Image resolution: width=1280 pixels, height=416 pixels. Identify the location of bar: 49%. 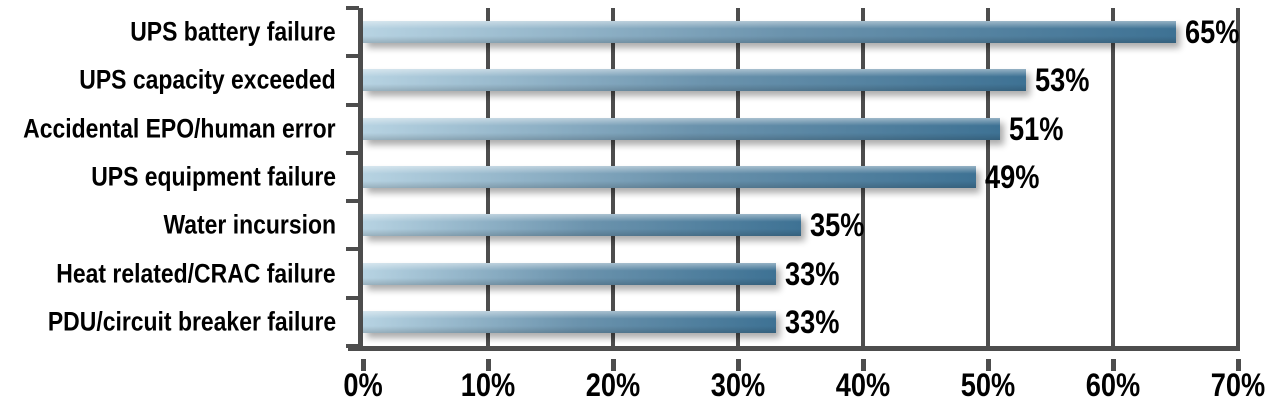
(701, 177).